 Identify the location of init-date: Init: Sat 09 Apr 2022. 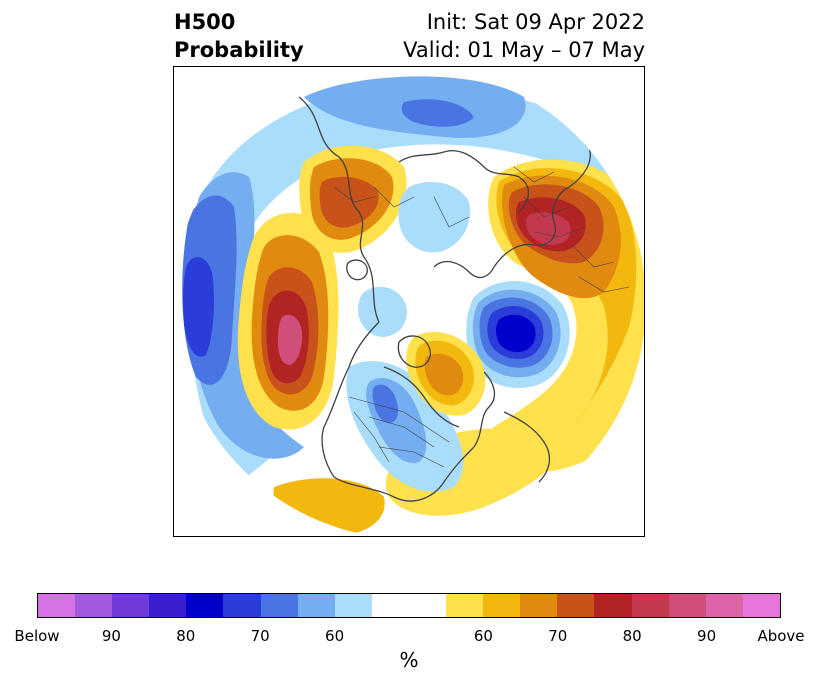
(535, 22).